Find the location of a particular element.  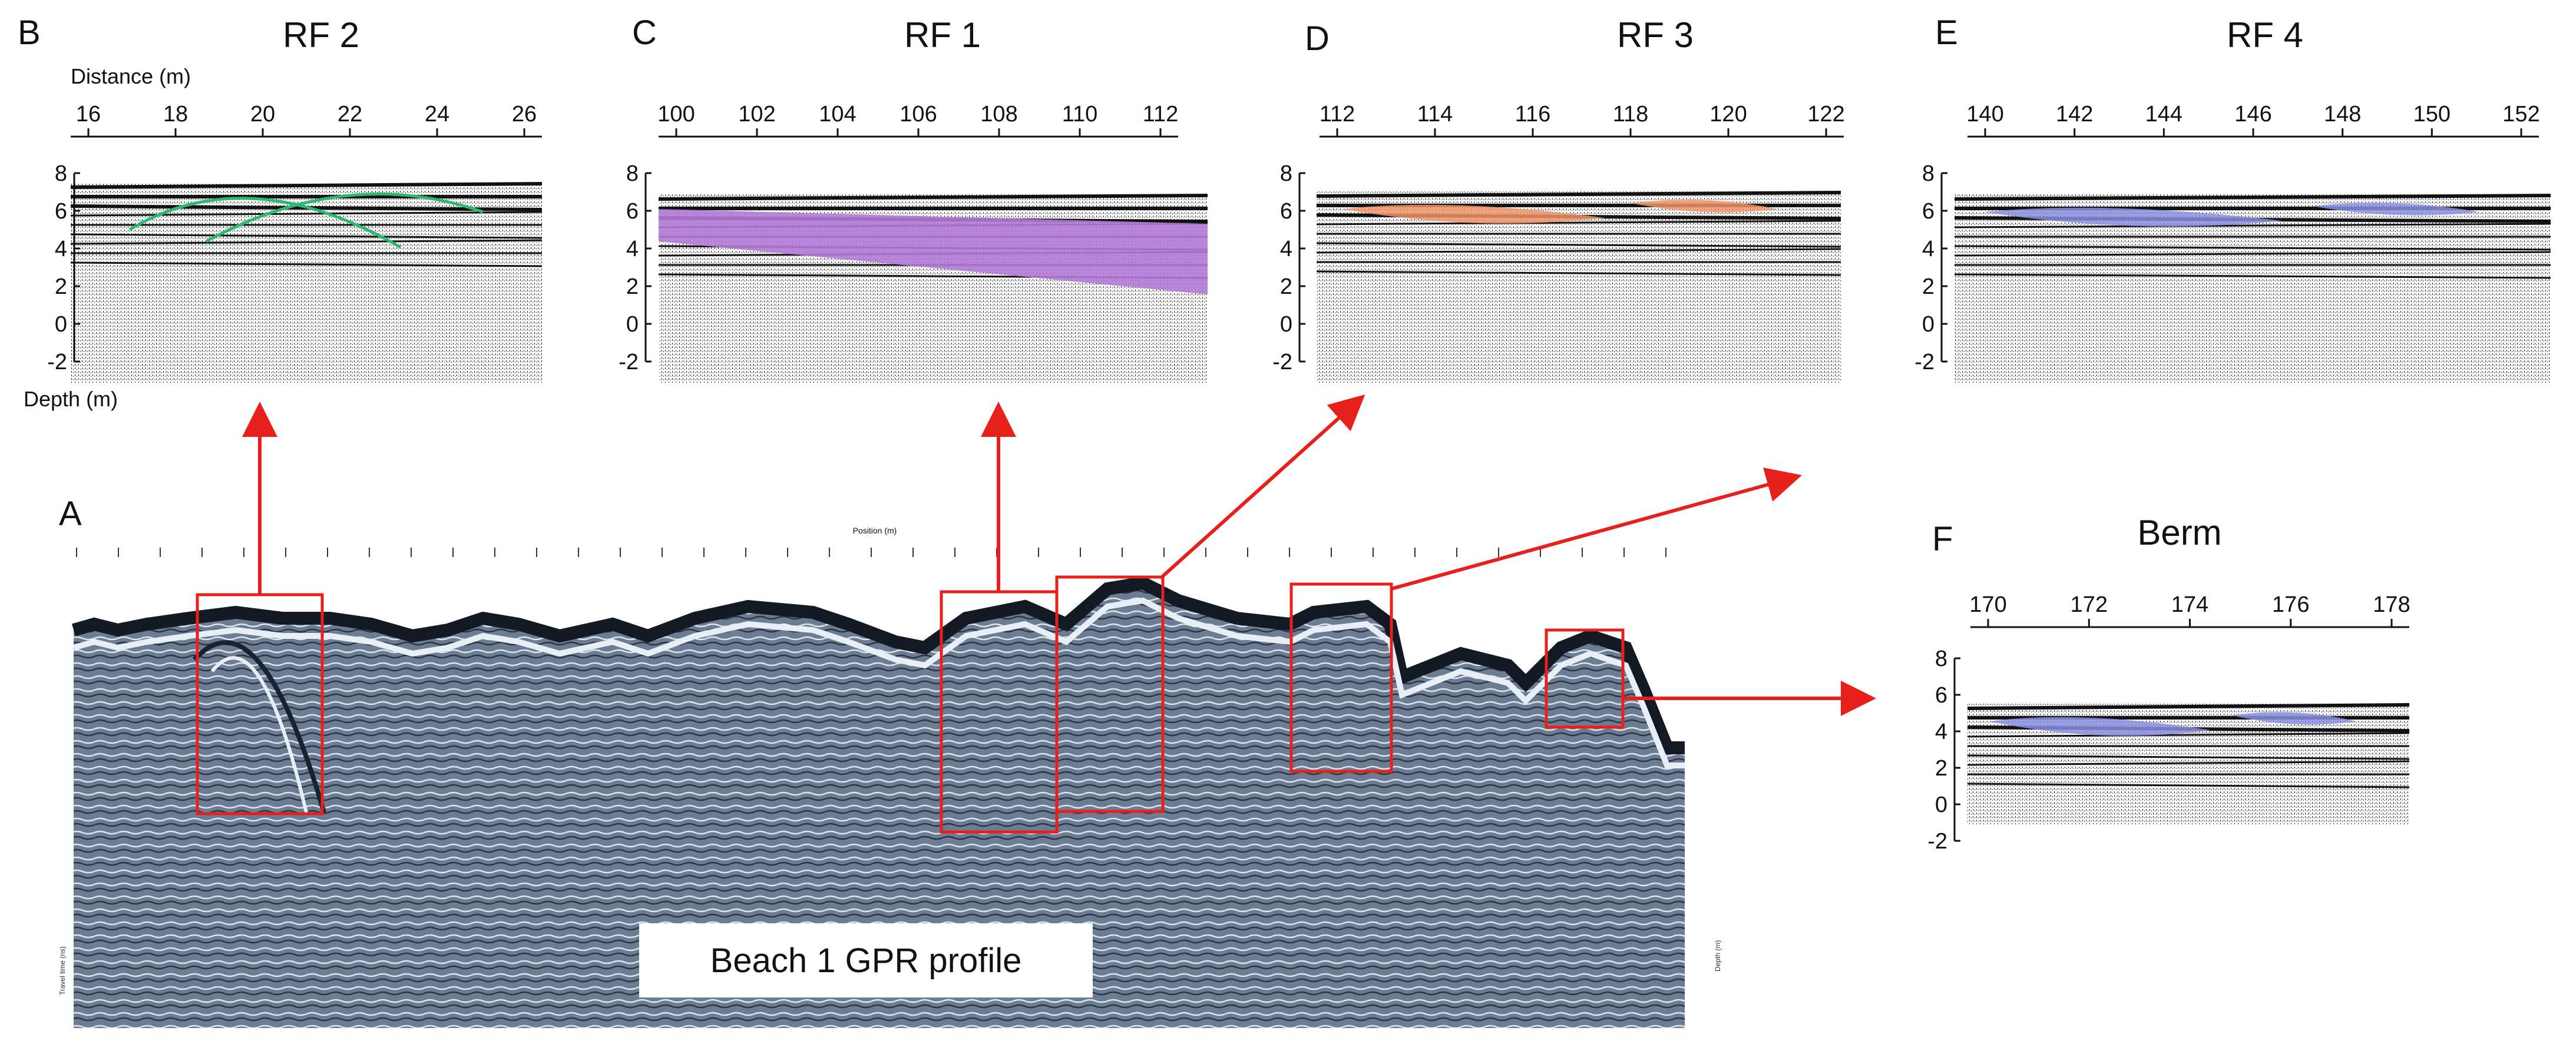

x-tick-label: 140 is located at coordinates (1984, 114).